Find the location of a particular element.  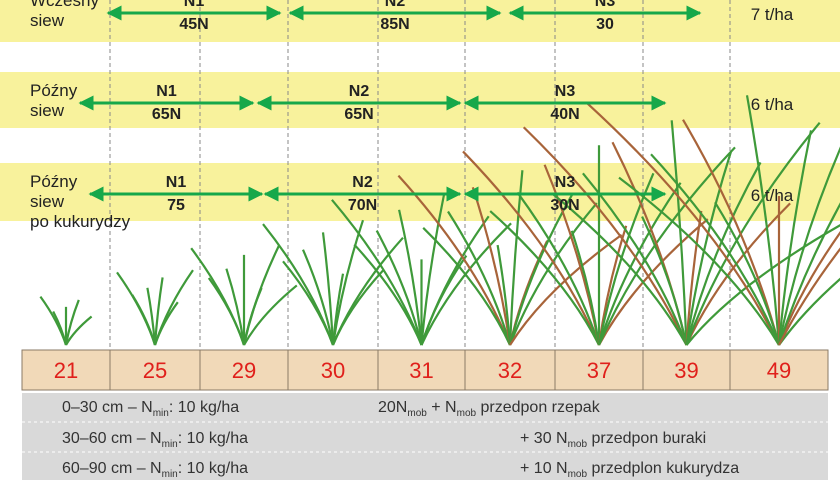

yield: 7 t/ha is located at coordinates (772, 14).